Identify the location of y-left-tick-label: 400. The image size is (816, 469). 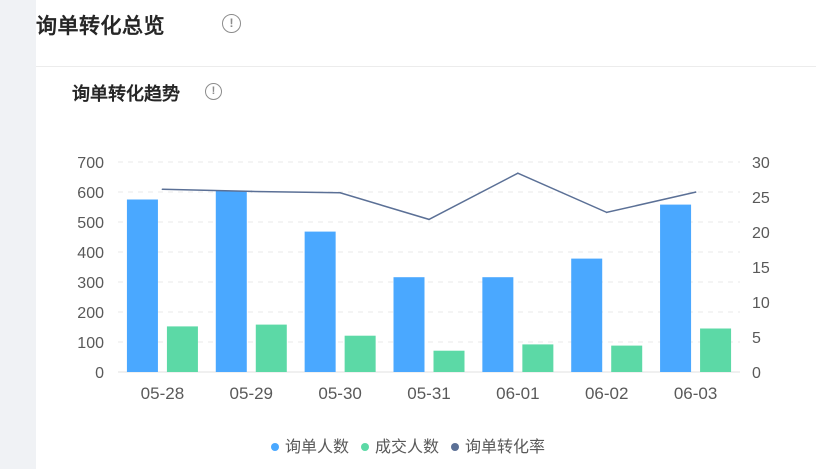
(90, 253).